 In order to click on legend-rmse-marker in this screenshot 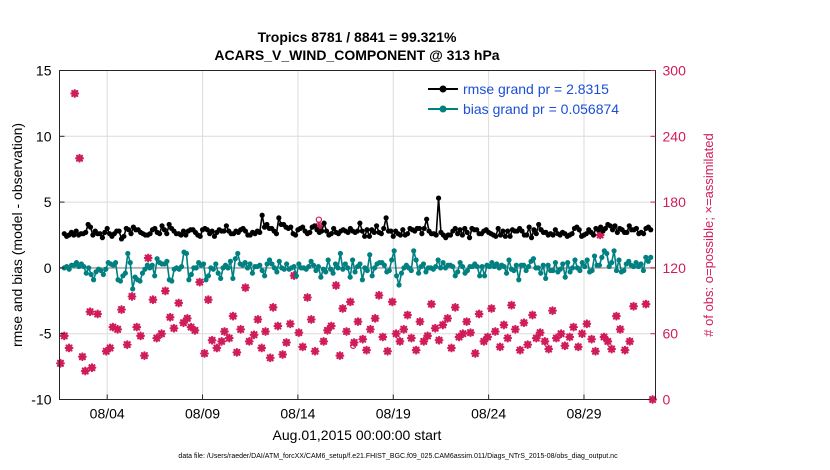, I will do `click(443, 89)`.